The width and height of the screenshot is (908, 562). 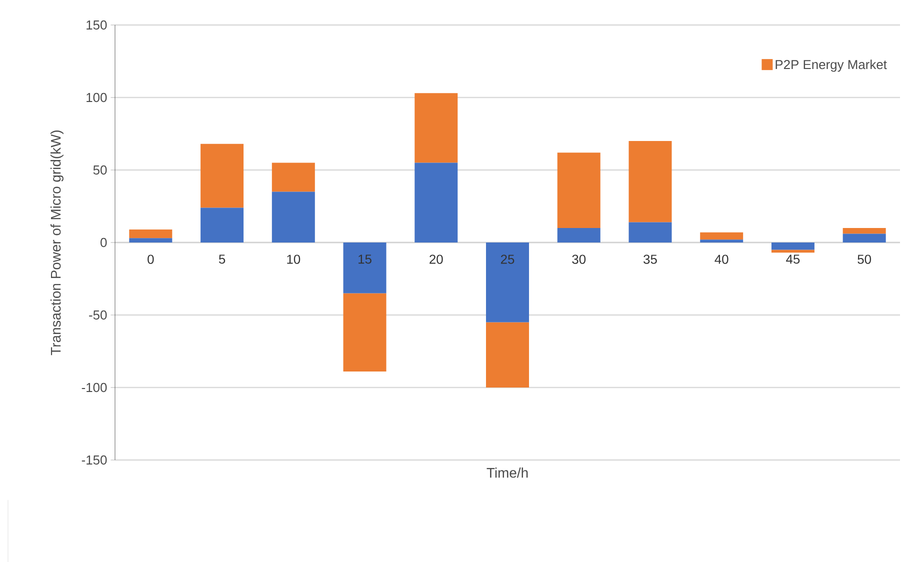 I want to click on y-tick-label: 50, so click(x=100, y=170).